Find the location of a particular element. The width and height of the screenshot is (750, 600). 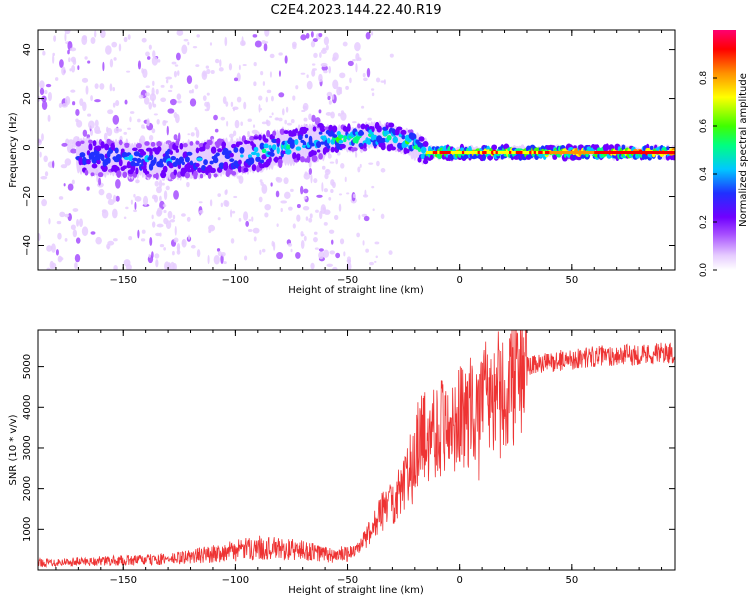

y-tick-label: −20 is located at coordinates (27, 196).